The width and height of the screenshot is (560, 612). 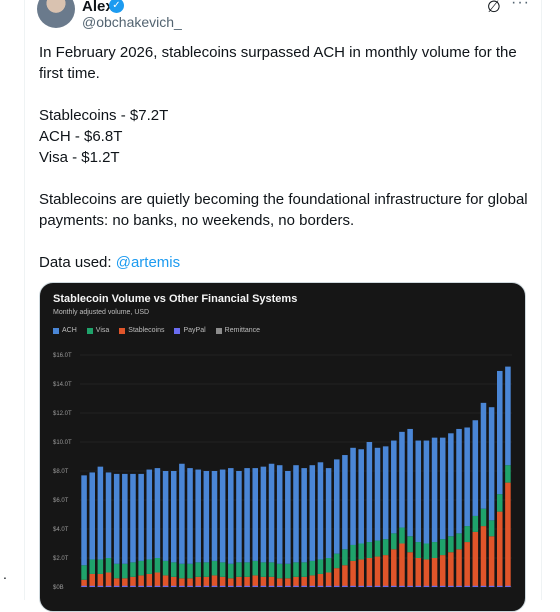 What do you see at coordinates (101, 312) in the screenshot?
I see `chart-subtitle: Monthly adjusted volume, USD` at bounding box center [101, 312].